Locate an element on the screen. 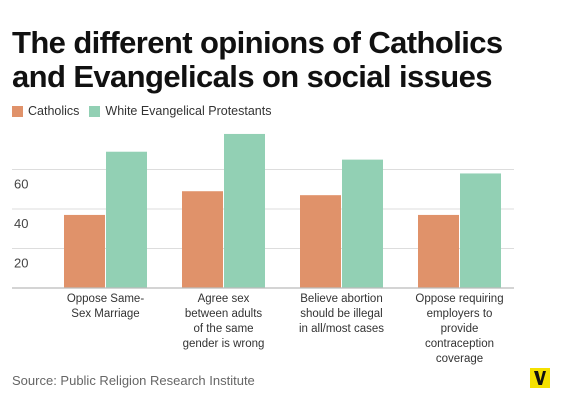 Image resolution: width=571 pixels, height=408 pixels. vox-logo-icon is located at coordinates (540, 378).